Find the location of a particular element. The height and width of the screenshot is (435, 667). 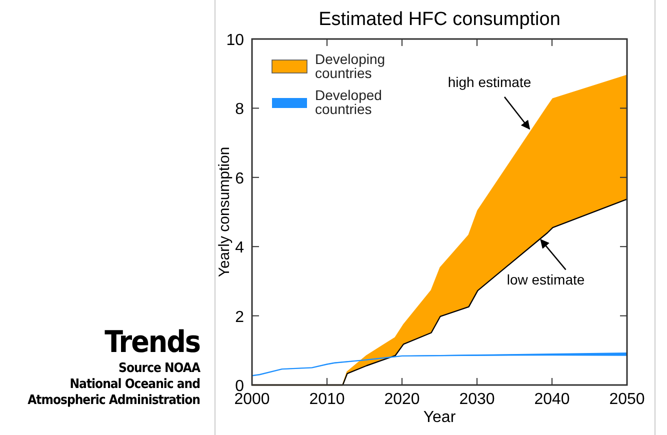

y-tick-label: 10 is located at coordinates (235, 40).